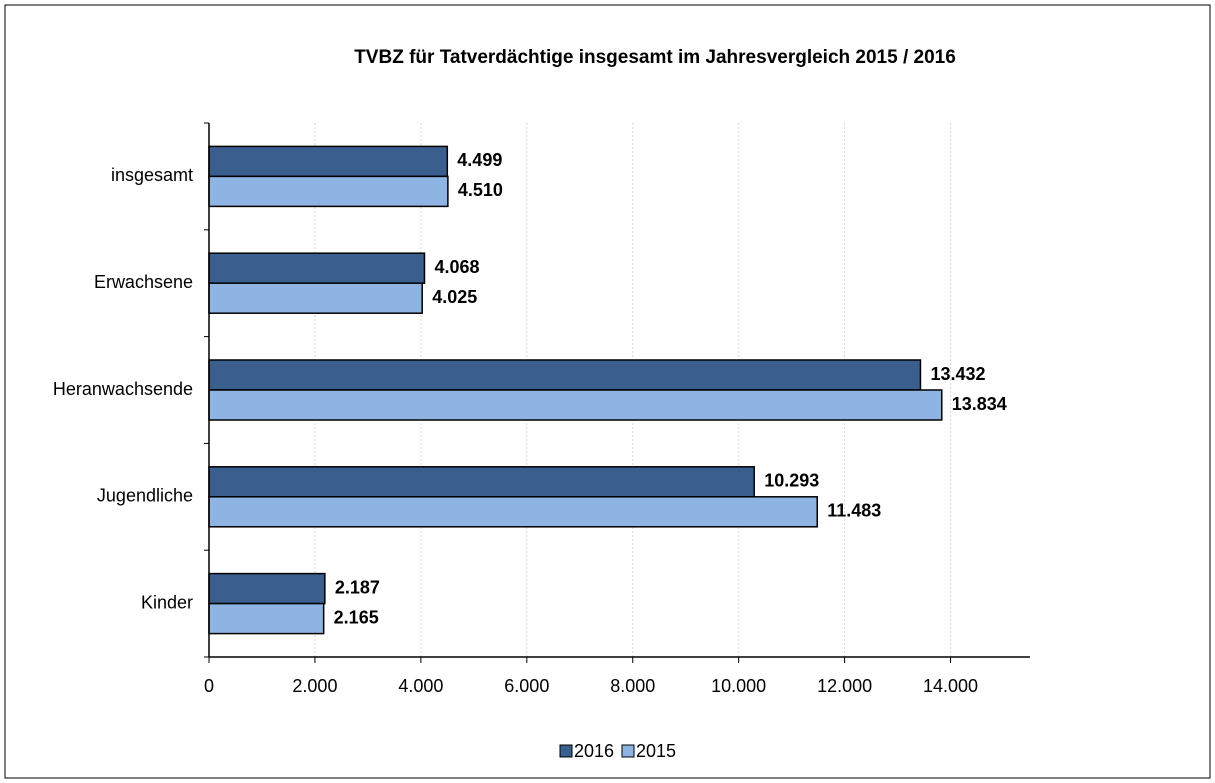  What do you see at coordinates (479, 160) in the screenshot?
I see `value-label: 4.499` at bounding box center [479, 160].